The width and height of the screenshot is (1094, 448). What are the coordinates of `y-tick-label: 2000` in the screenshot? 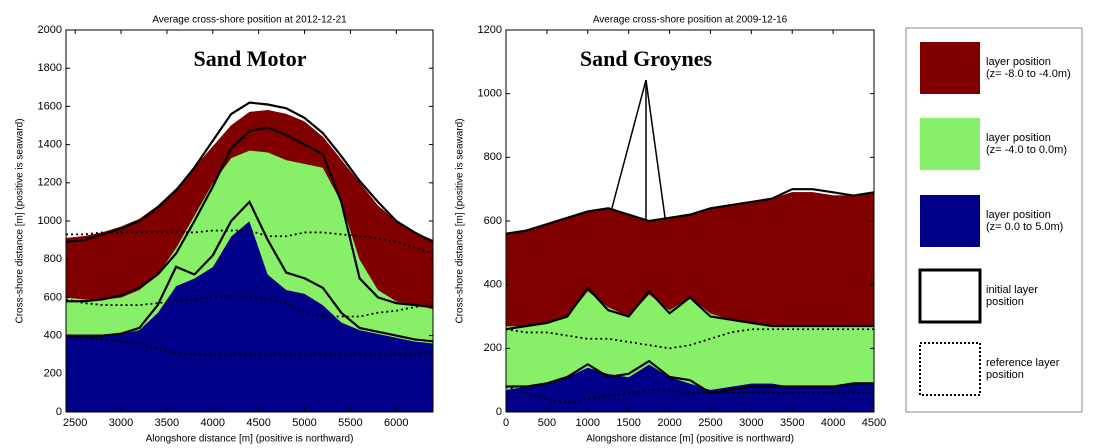 It's located at (50, 30).